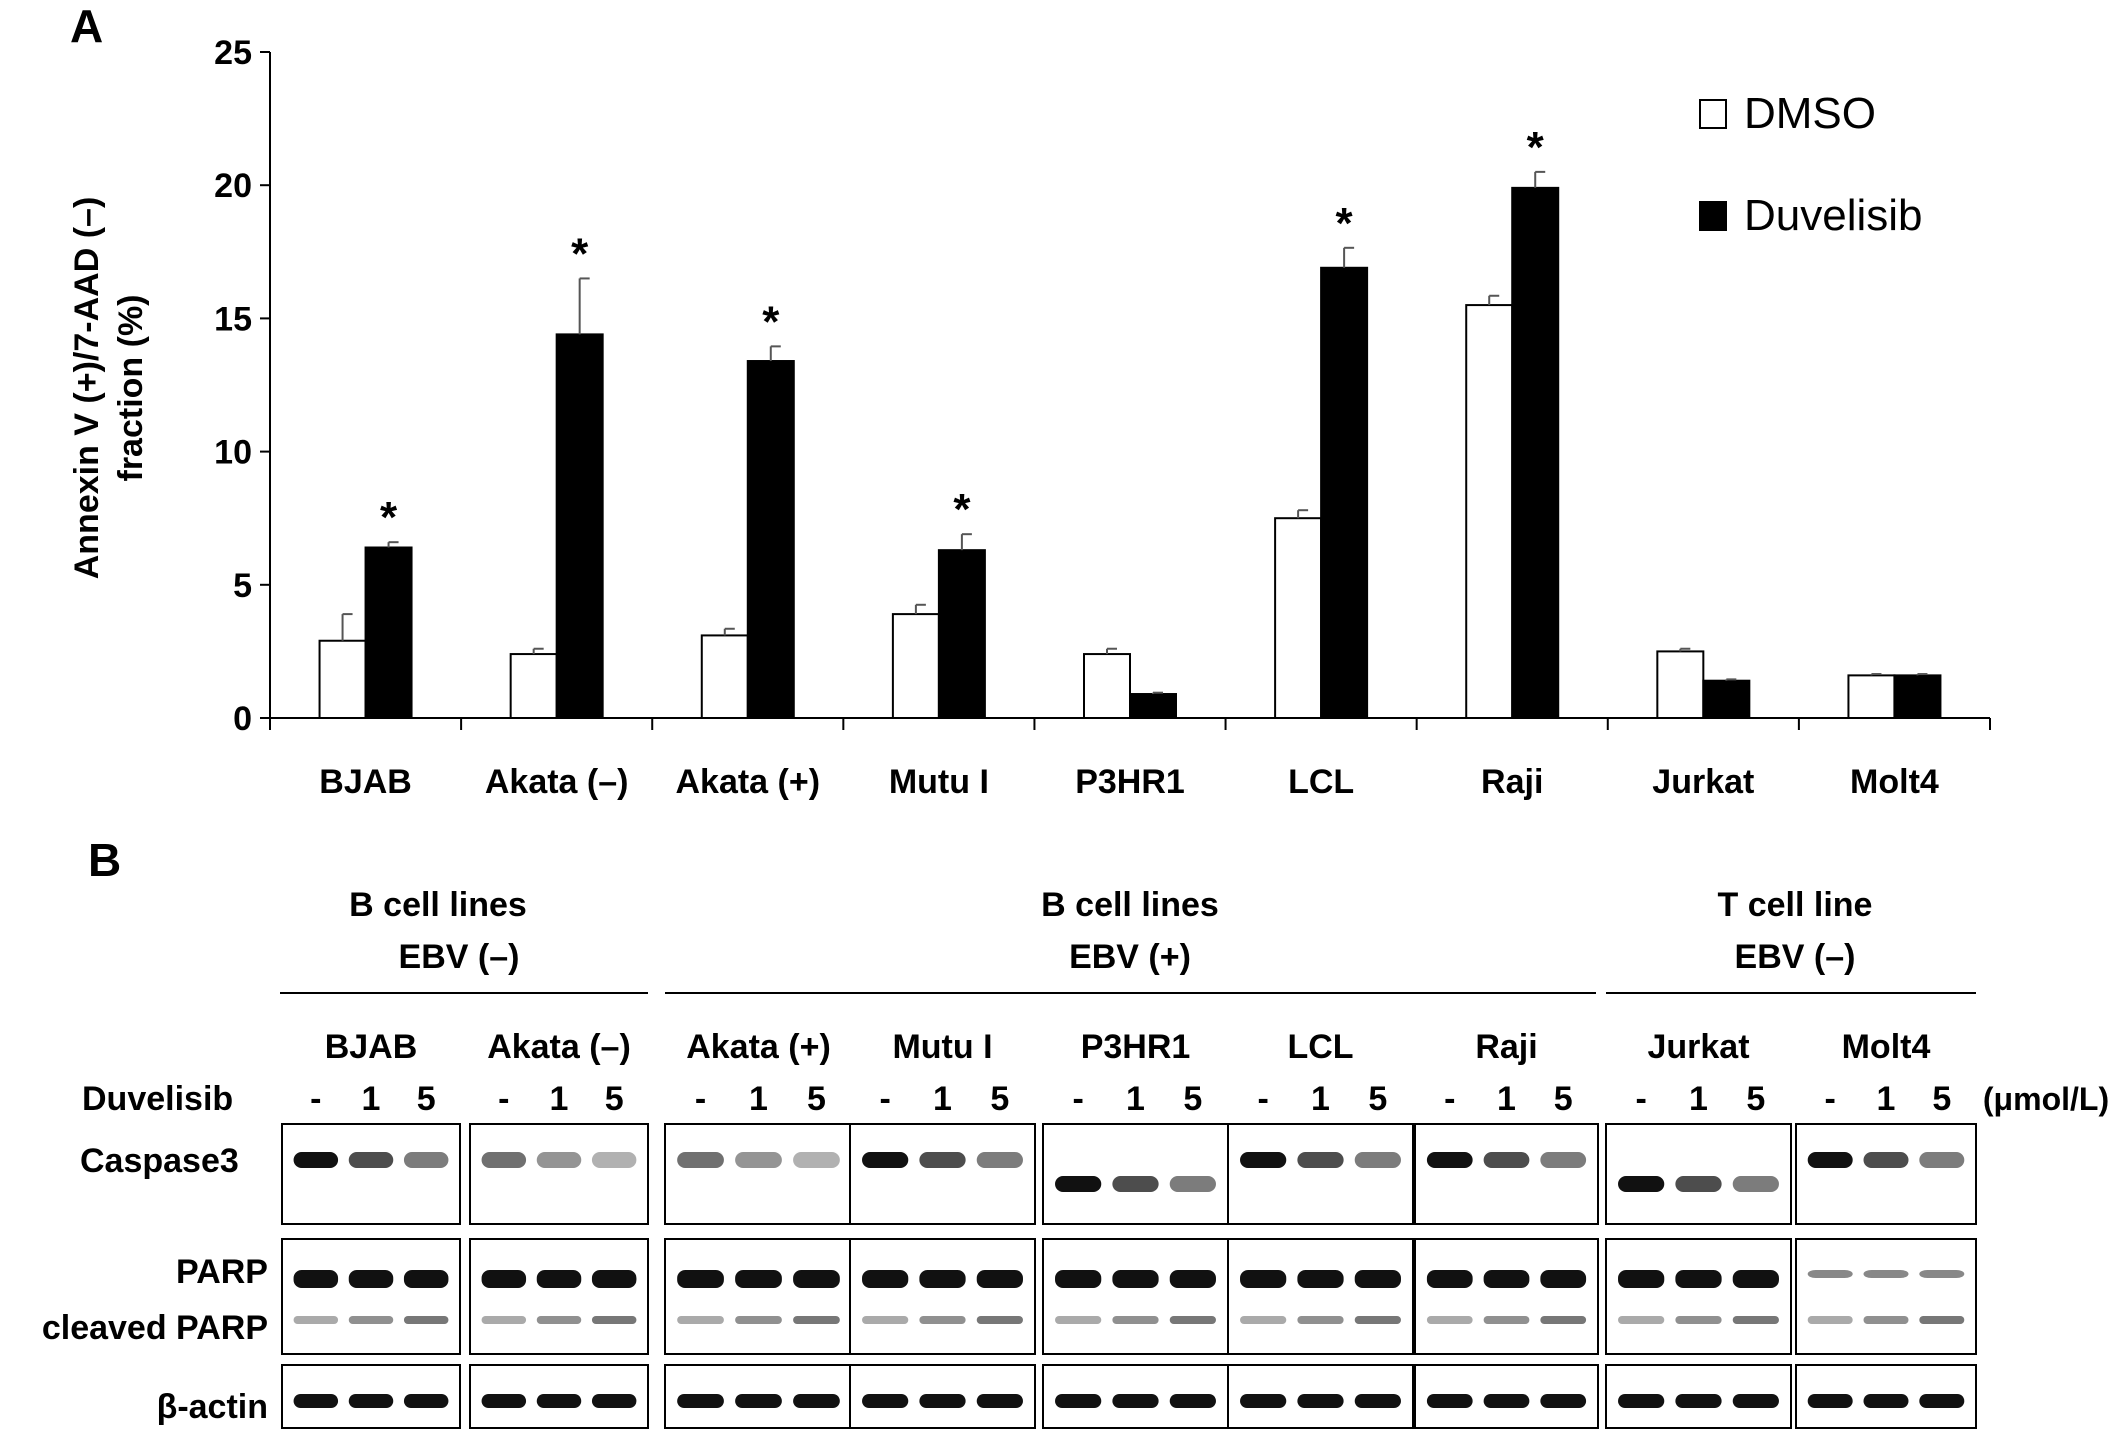 The image size is (2128, 1435). What do you see at coordinates (1130, 905) in the screenshot?
I see `group-header-2-line1: B cell lines` at bounding box center [1130, 905].